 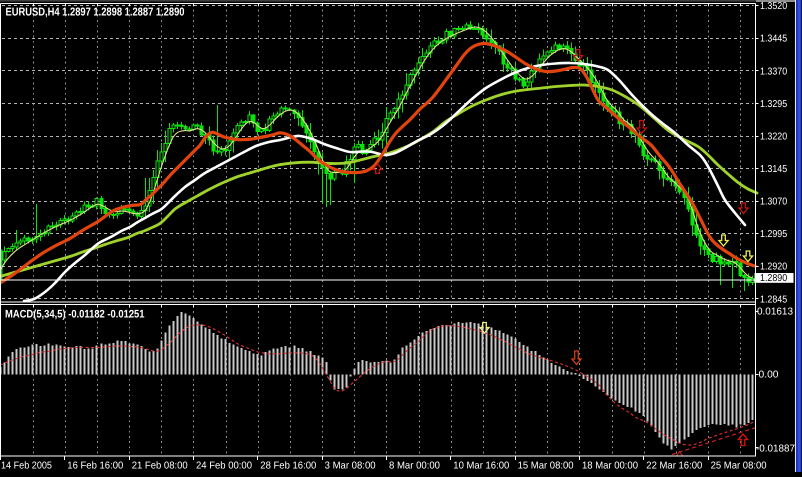 I want to click on svg-text: 22 Mar 16:00, so click(x=674, y=466).